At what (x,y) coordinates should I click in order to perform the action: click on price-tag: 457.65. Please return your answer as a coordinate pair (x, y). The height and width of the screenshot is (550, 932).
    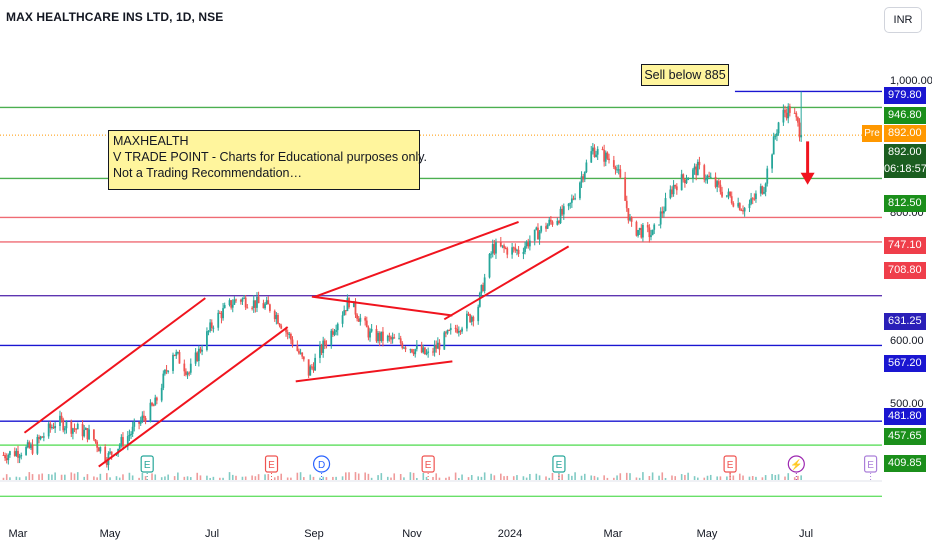
    Looking at the image, I should click on (905, 436).